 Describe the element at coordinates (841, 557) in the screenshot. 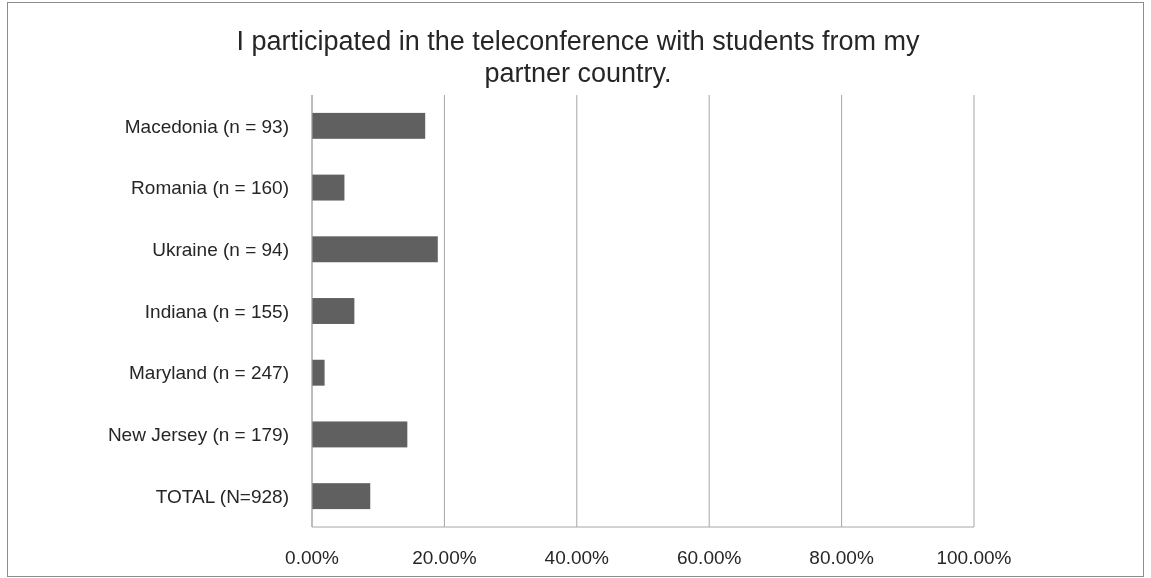

I see `x-tick-label: 80.00%` at that location.